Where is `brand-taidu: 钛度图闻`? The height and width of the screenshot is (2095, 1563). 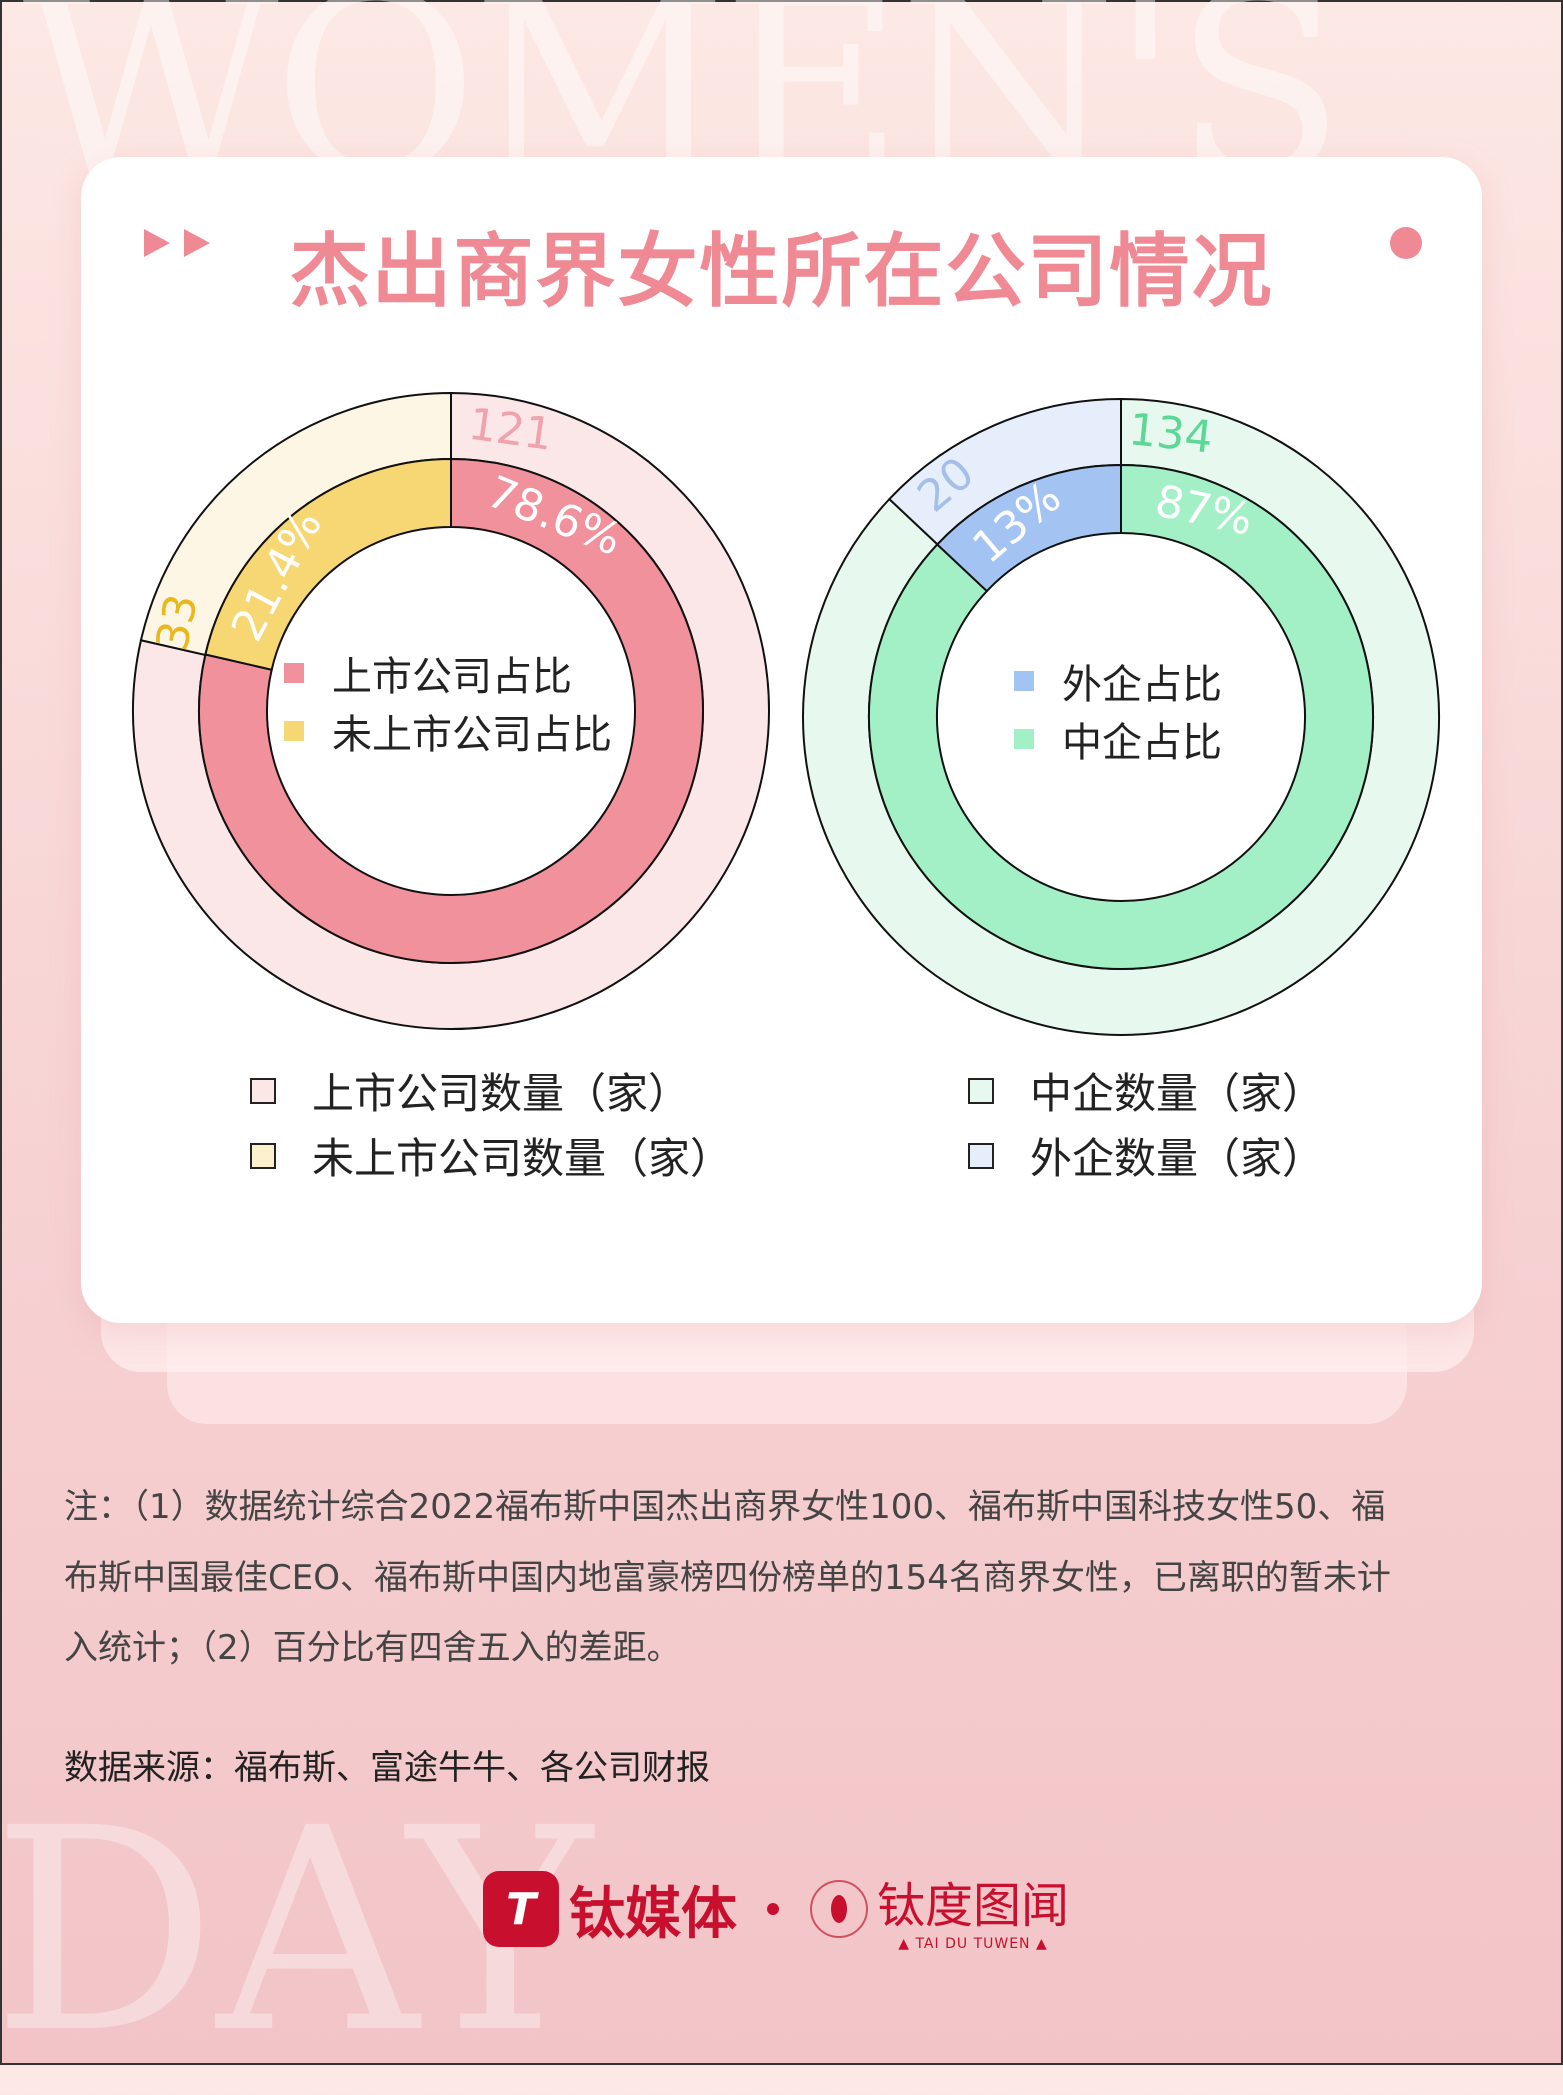 brand-taidu: 钛度图闻 is located at coordinates (973, 1906).